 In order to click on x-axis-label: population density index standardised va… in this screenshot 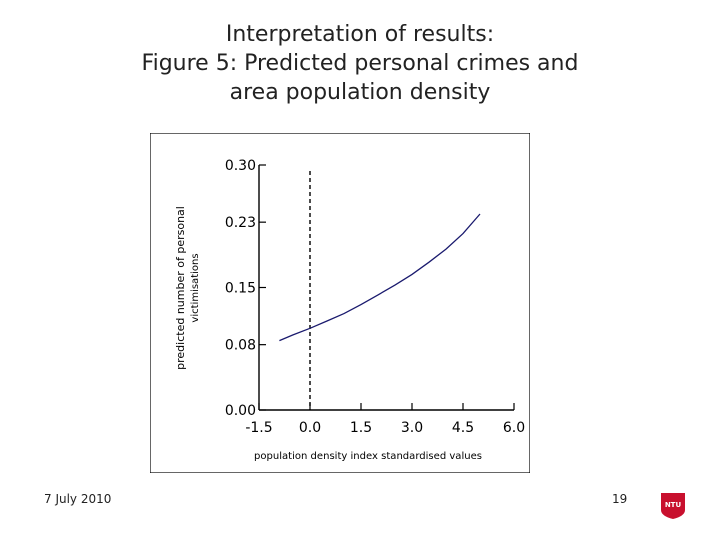, I will do `click(368, 456)`.